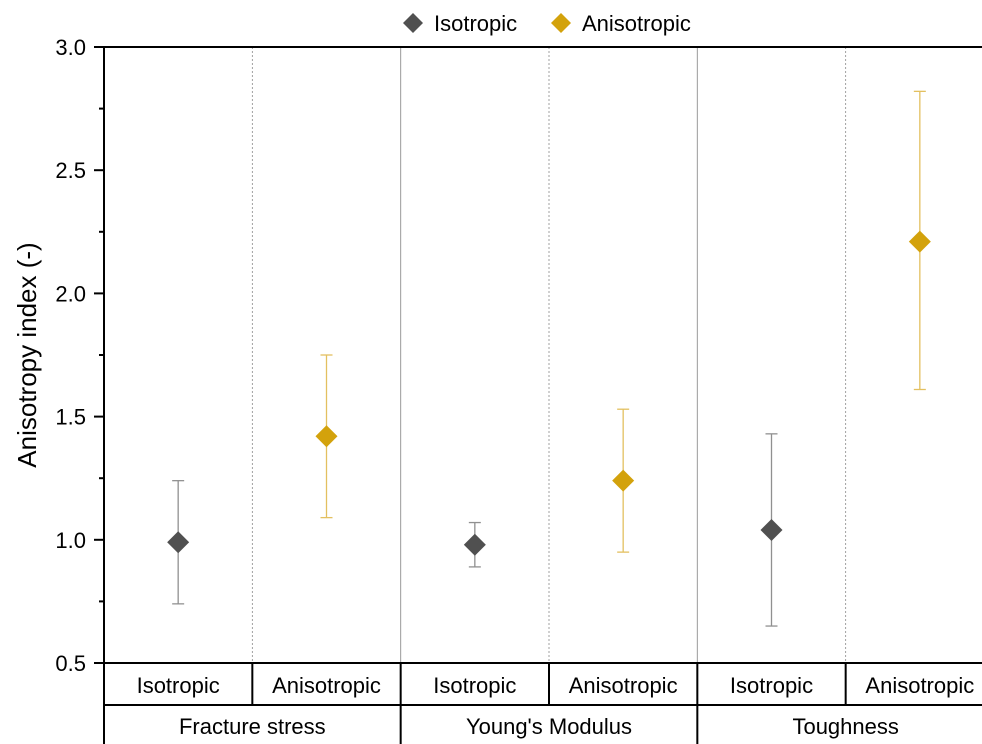 This screenshot has height=744, width=982. I want to click on legend: Isotropic Anisotropic, so click(547, 23).